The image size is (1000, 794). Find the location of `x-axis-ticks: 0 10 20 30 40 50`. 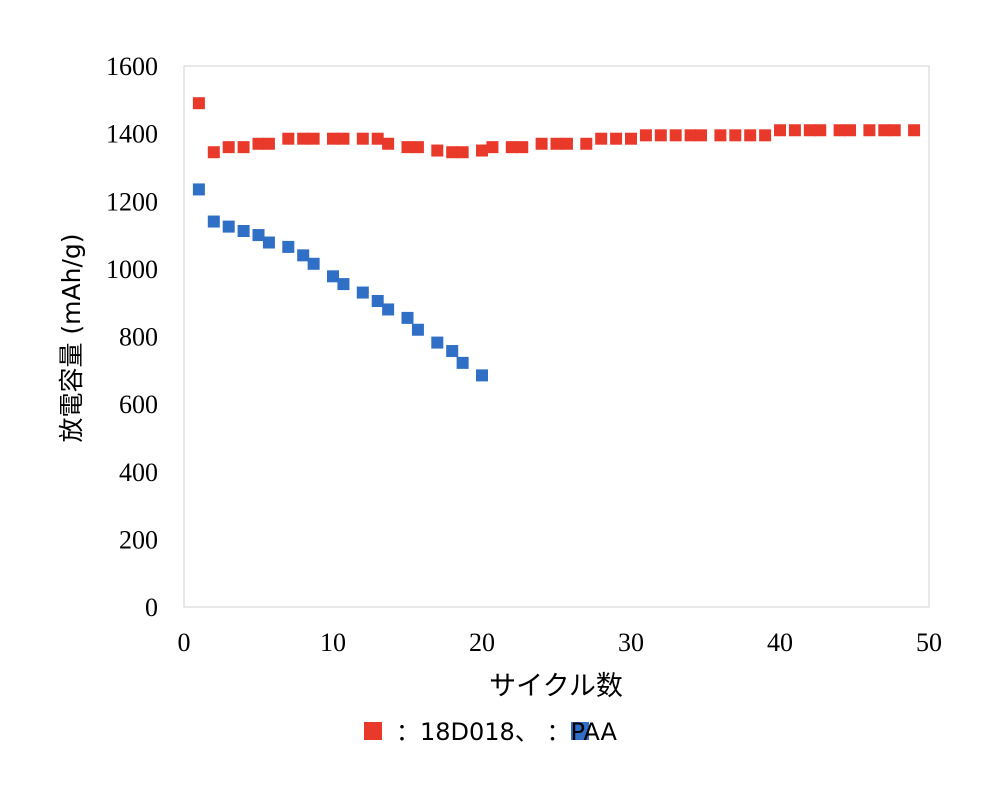

x-axis-ticks: 0 10 20 30 40 50 is located at coordinates (560, 642).